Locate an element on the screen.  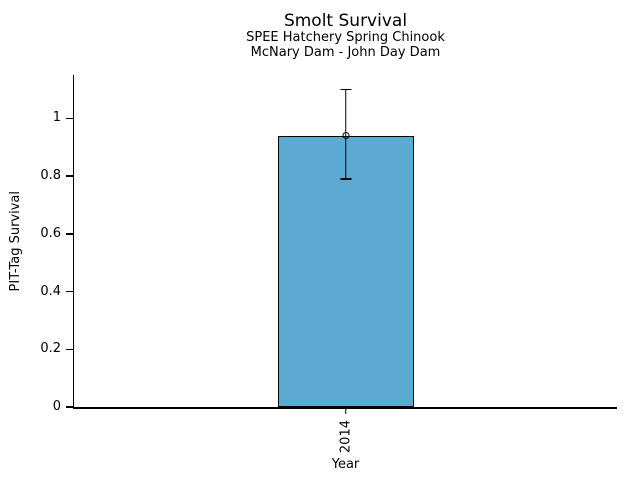
x-tick-label-2014: 2014 is located at coordinates (345, 437).